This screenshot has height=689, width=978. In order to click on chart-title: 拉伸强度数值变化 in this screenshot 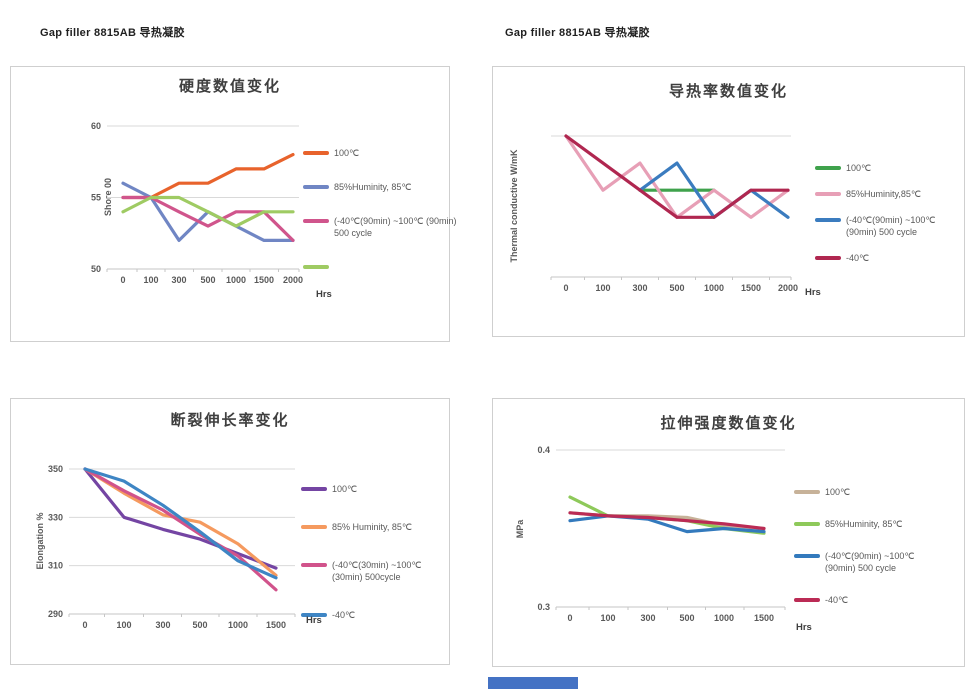, I will do `click(728, 423)`.